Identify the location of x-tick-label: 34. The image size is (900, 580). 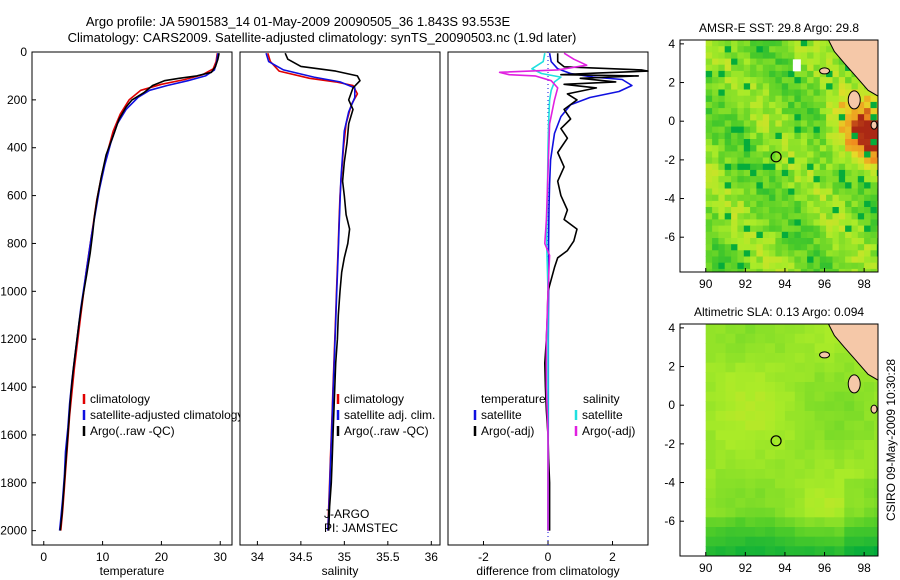
(258, 557).